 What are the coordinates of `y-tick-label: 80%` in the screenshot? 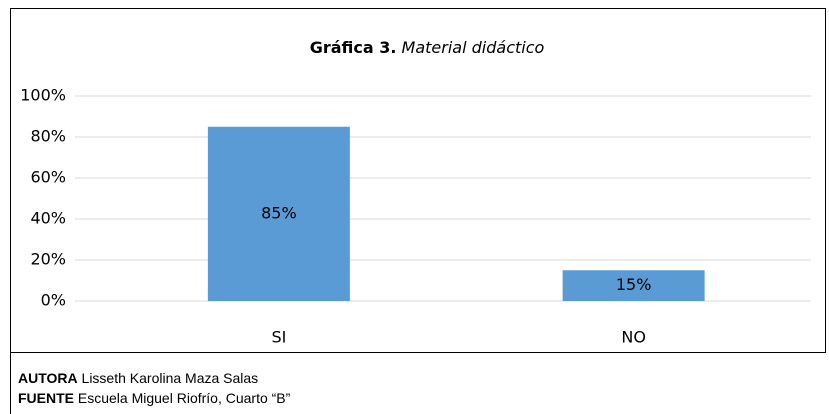 It's located at (48, 136).